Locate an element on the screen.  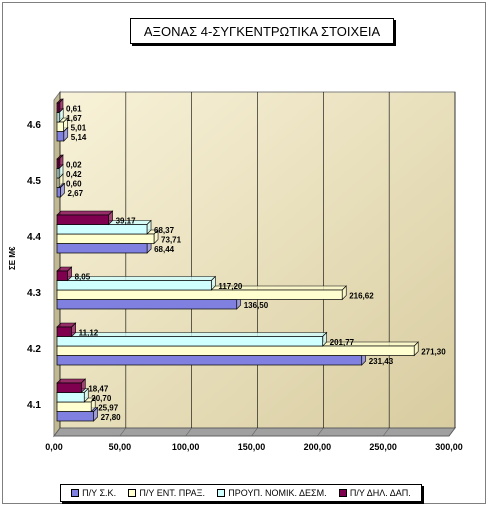
data-label: 201,77 is located at coordinates (342, 342).